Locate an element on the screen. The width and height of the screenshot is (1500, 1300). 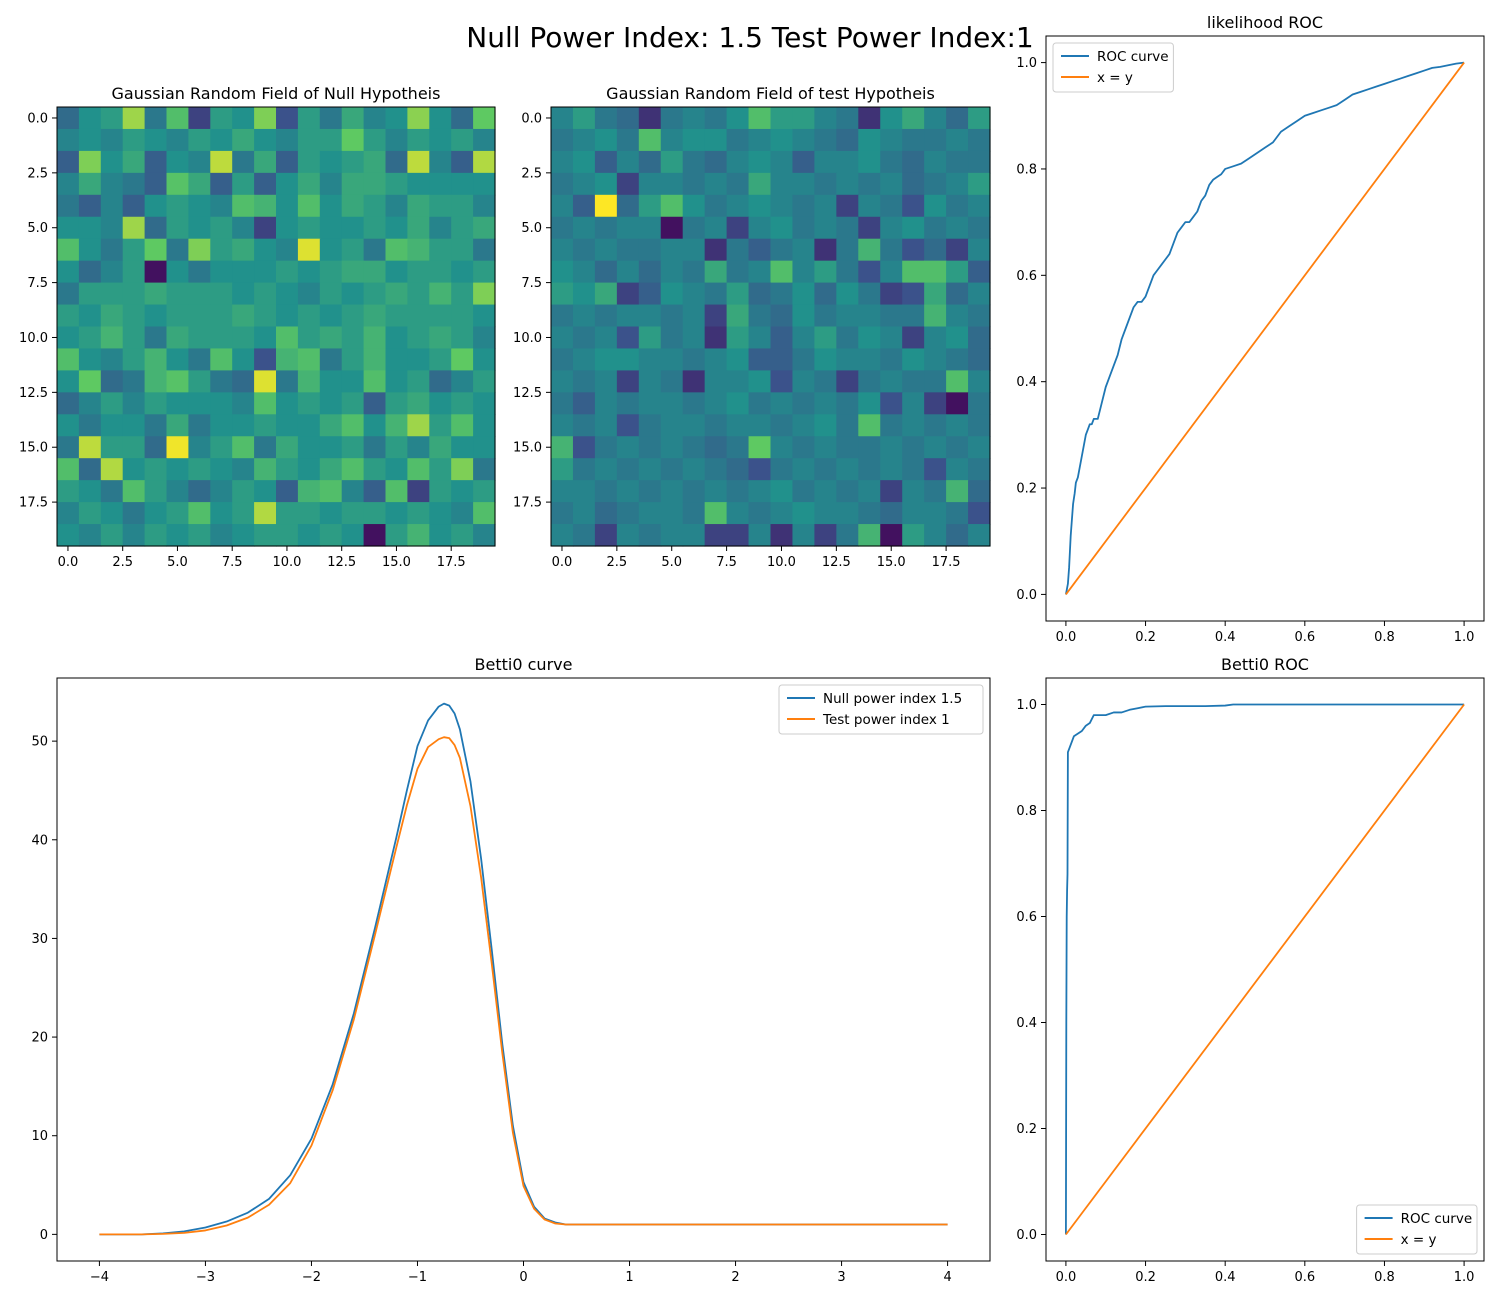
likelihood_roc-xtick-label: 0.6 is located at coordinates (1304, 637).